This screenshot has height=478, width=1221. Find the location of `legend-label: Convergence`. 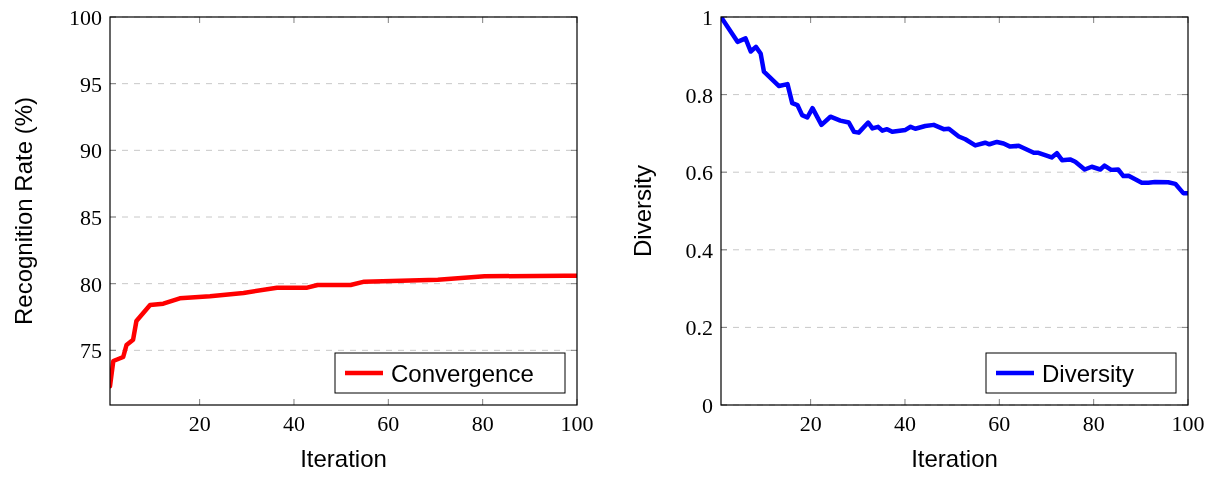

legend-label: Convergence is located at coordinates (462, 373).